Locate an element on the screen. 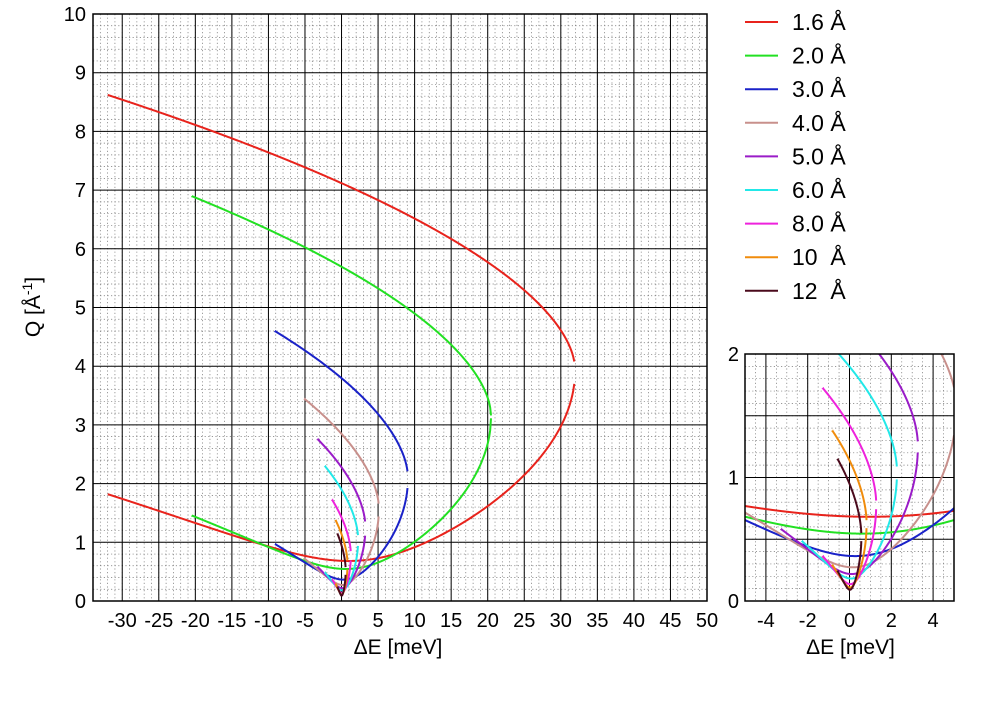 The height and width of the screenshot is (712, 1000). inset-x-tick-label: -2 is located at coordinates (808, 621).